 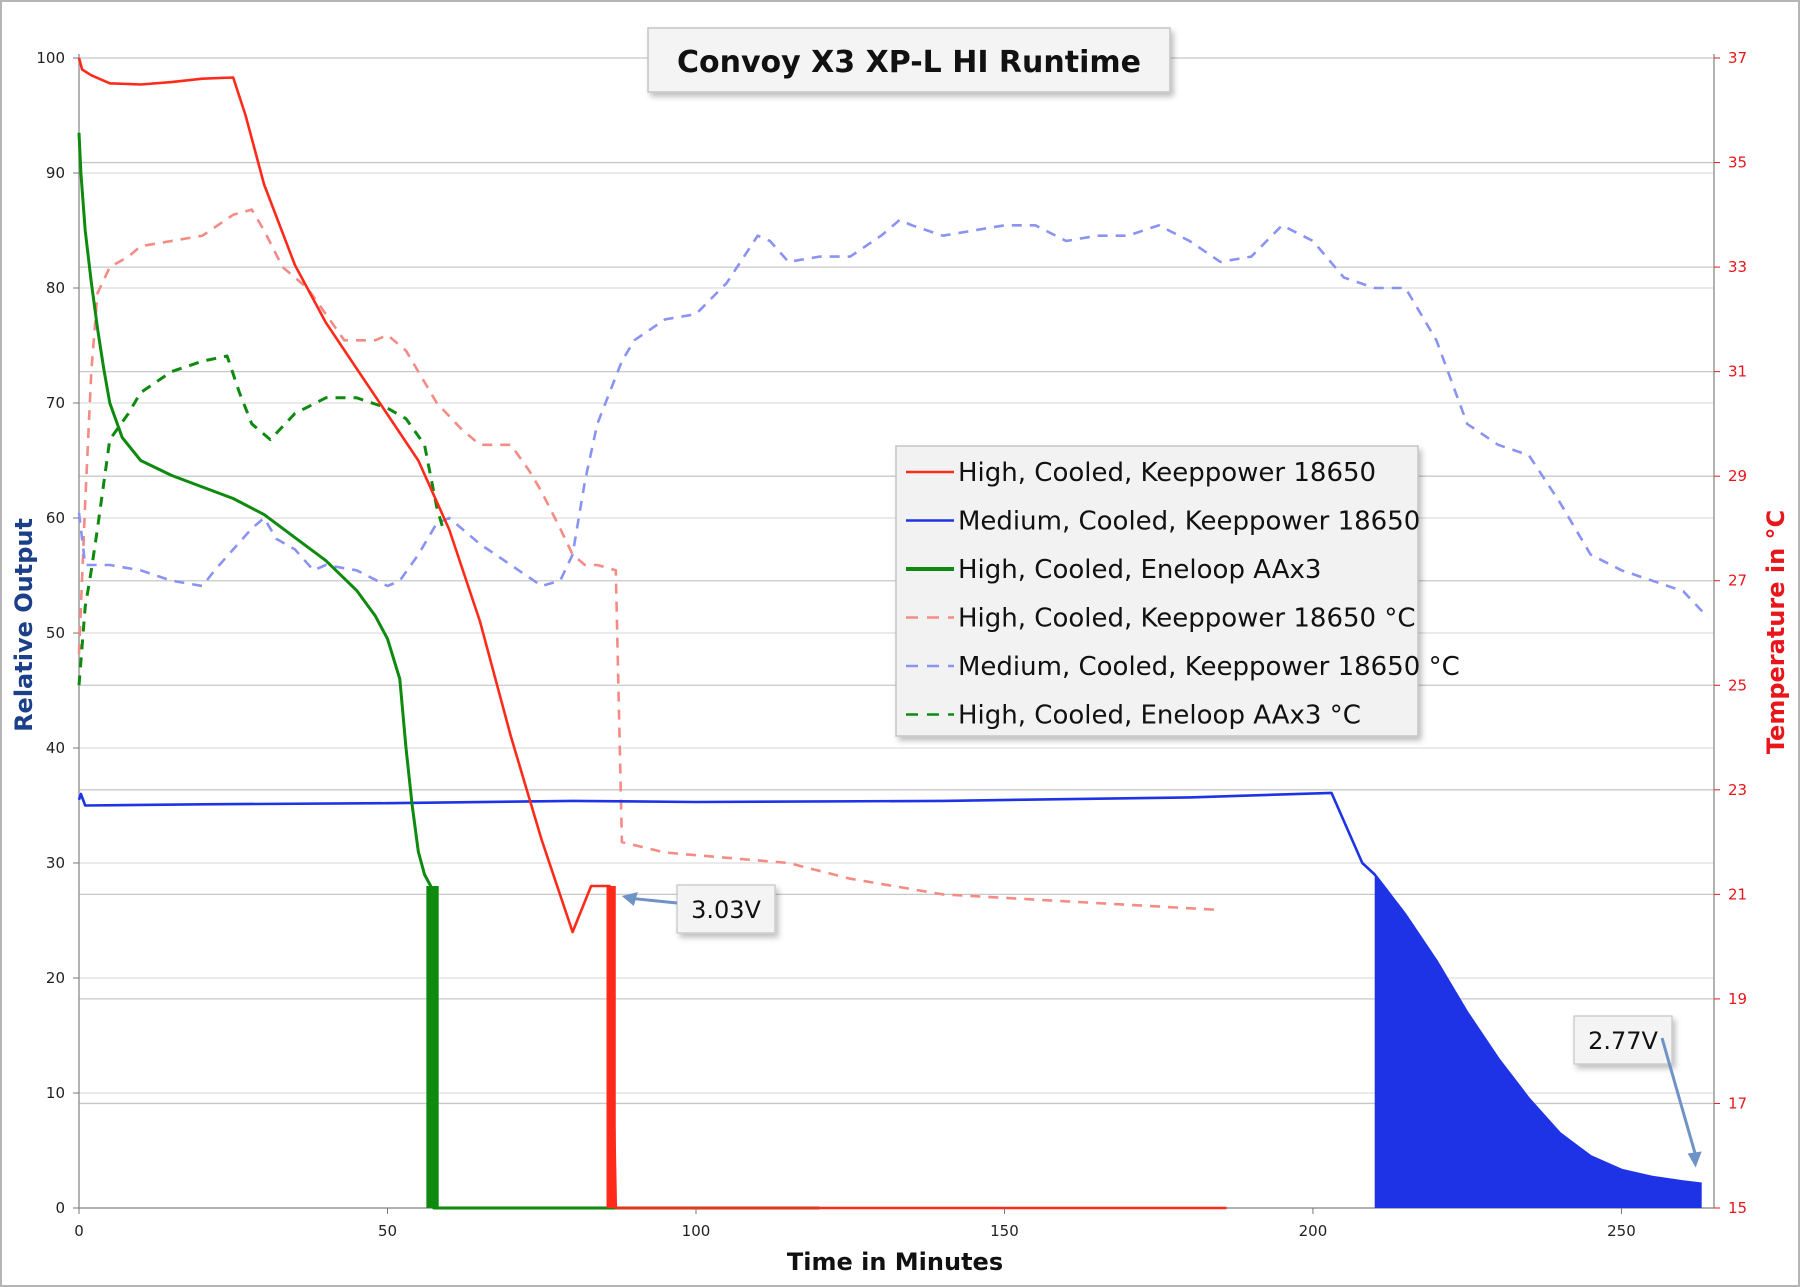 What do you see at coordinates (1776, 632) in the screenshot?
I see `y2-axis-title: Temperature in °C` at bounding box center [1776, 632].